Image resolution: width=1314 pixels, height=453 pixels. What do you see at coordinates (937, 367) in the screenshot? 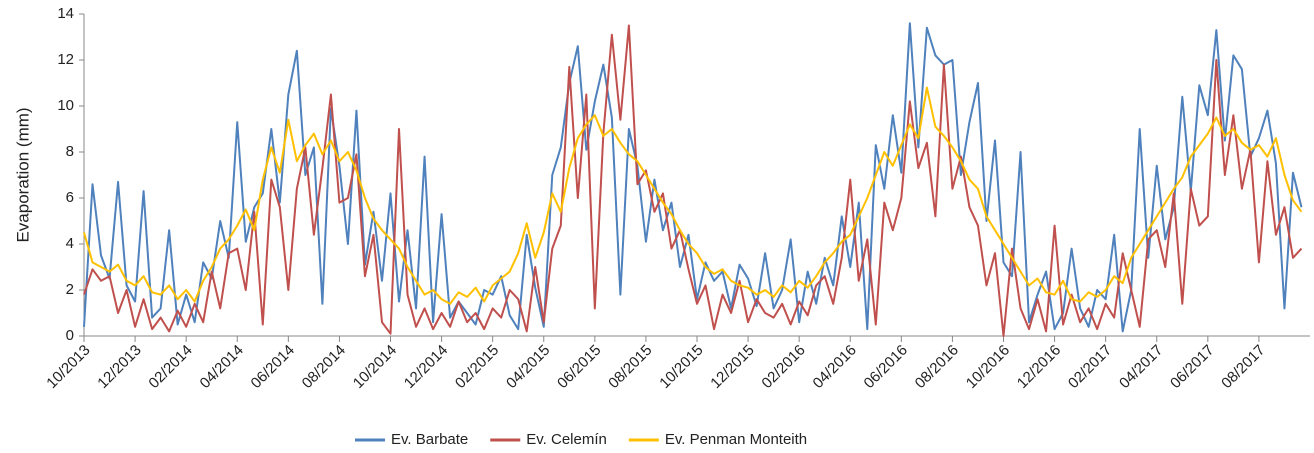
I see `x-tick-label: 08/2016` at bounding box center [937, 367].